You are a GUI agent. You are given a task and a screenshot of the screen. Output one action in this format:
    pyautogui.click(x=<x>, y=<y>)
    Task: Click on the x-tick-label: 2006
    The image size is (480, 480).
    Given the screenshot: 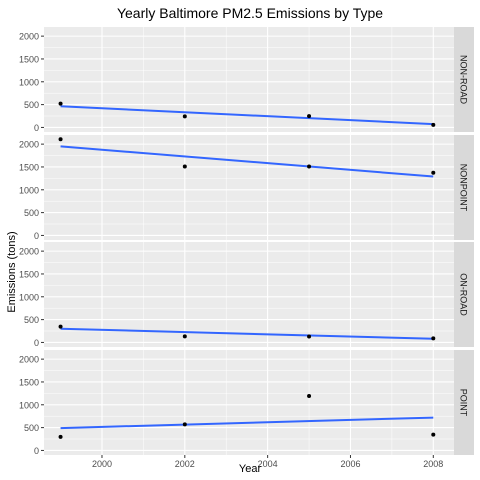 What is the action you would take?
    pyautogui.click(x=350, y=464)
    